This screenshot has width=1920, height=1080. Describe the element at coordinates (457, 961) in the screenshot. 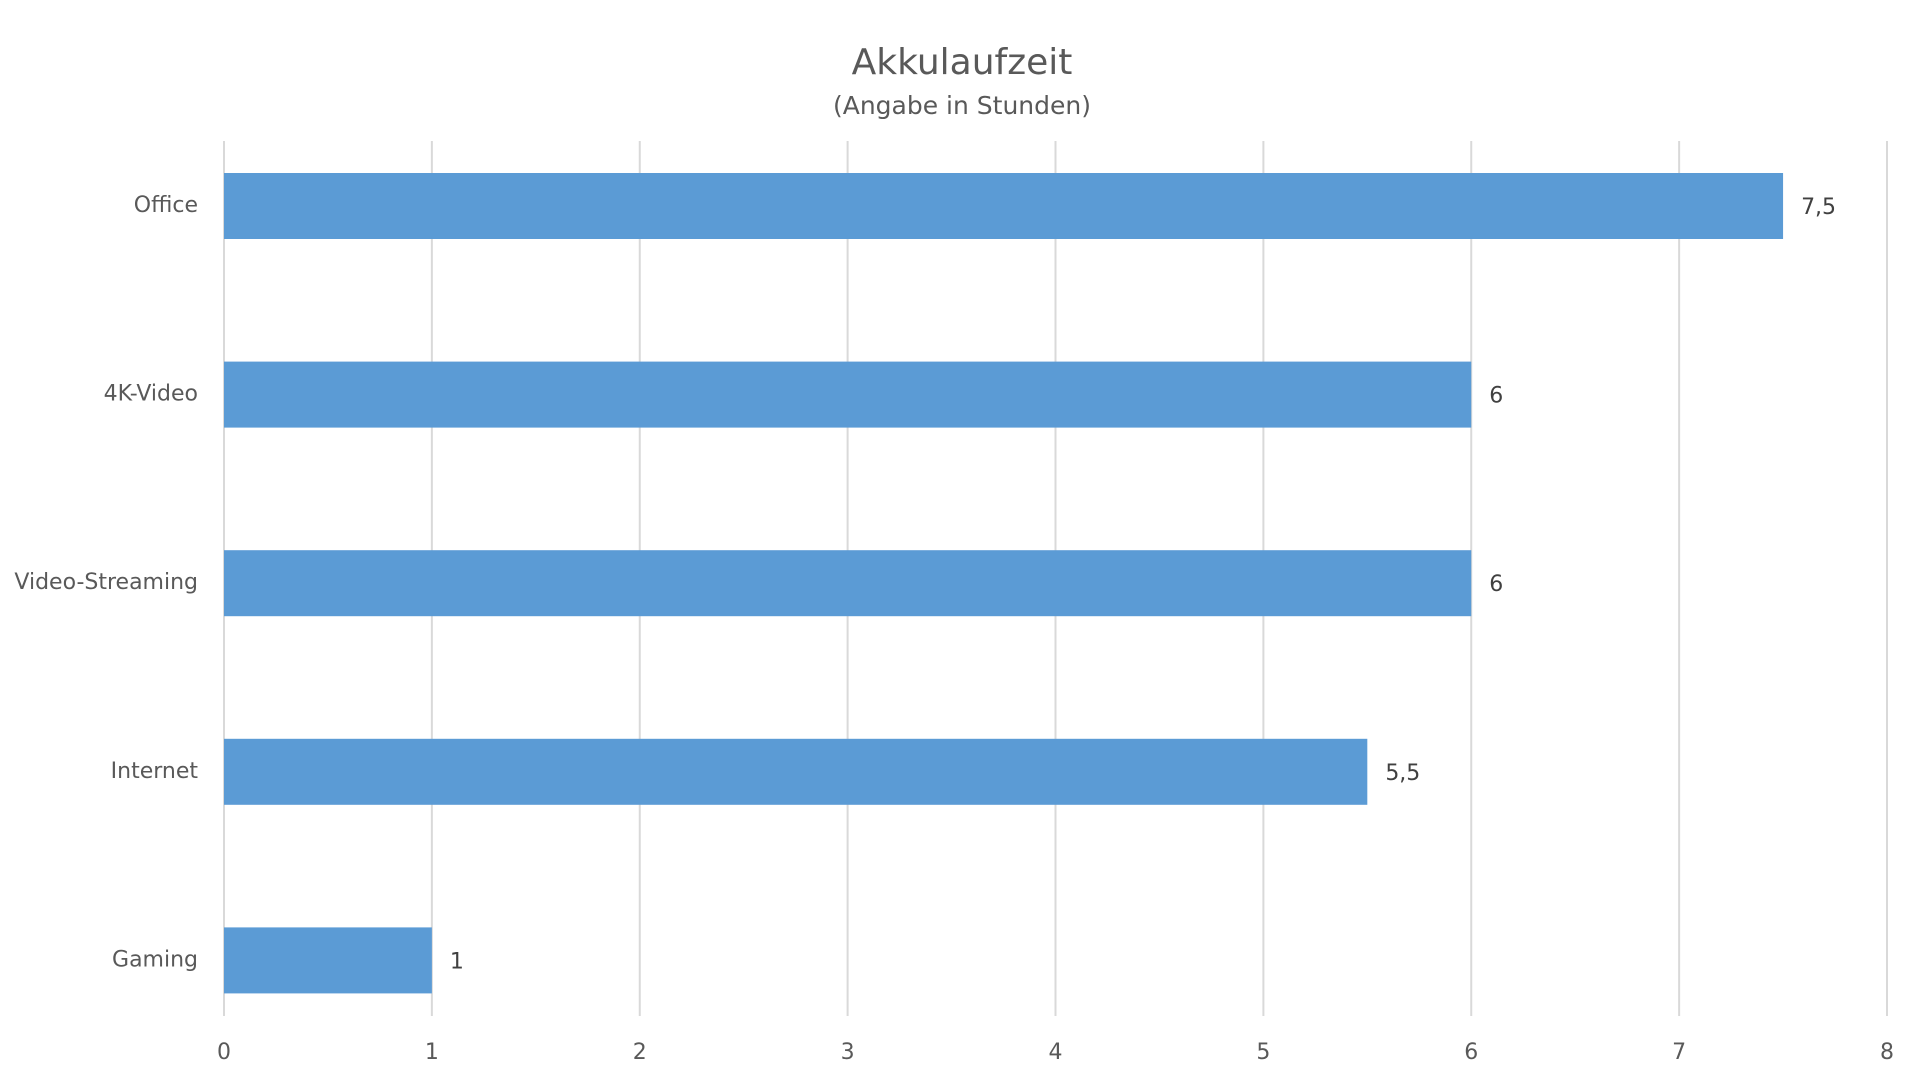

I see `data-label: 1` at that location.